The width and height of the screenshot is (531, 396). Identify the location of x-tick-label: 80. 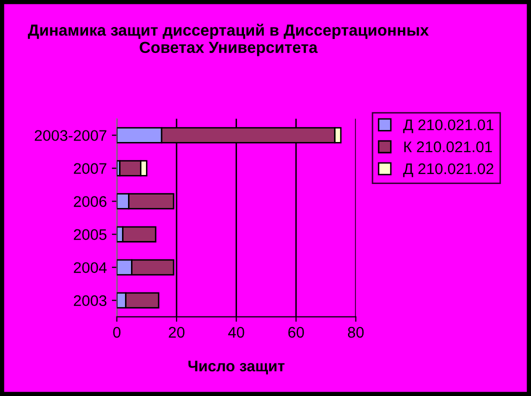
(356, 332).